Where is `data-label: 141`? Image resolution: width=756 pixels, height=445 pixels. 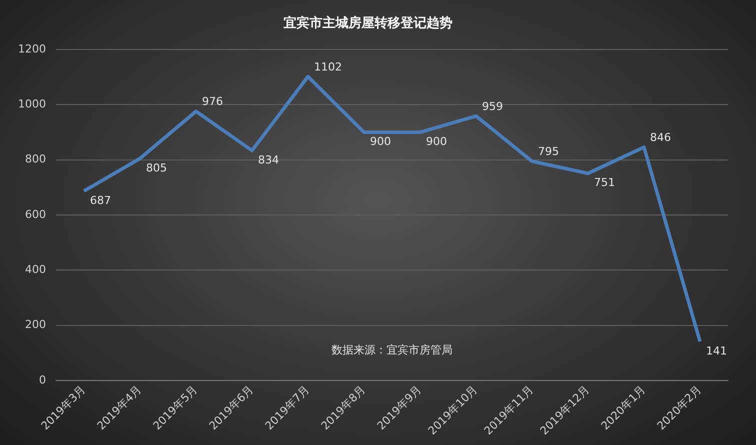
data-label: 141 is located at coordinates (716, 351).